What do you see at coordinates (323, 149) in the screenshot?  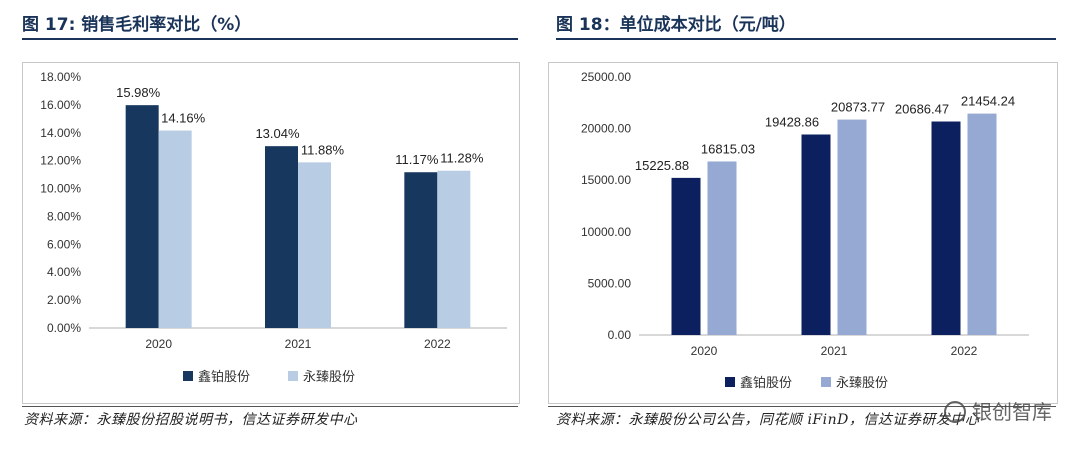 I see `data-label: 11.88%` at bounding box center [323, 149].